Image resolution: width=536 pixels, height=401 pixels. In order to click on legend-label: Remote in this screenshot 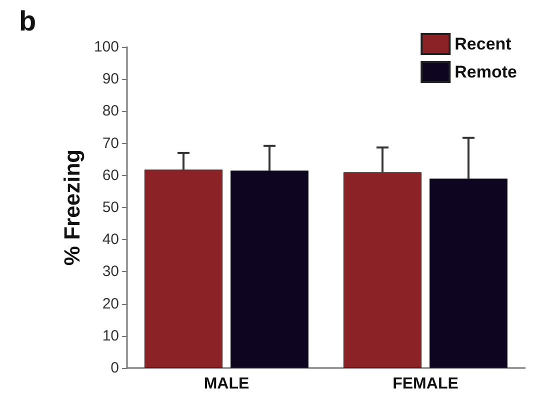, I will do `click(486, 72)`.